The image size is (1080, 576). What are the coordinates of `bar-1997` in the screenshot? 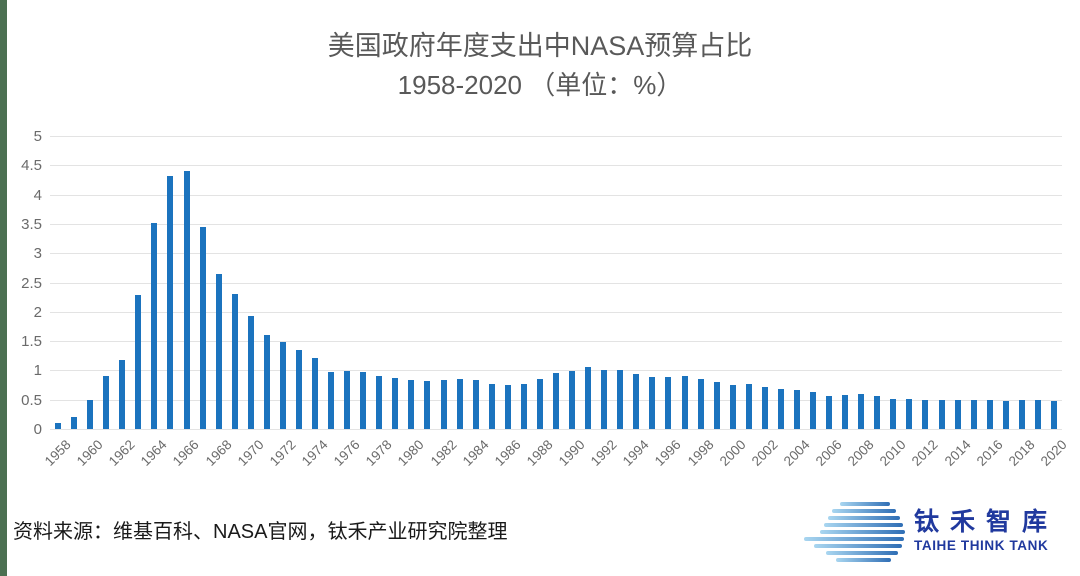 It's located at (684, 402).